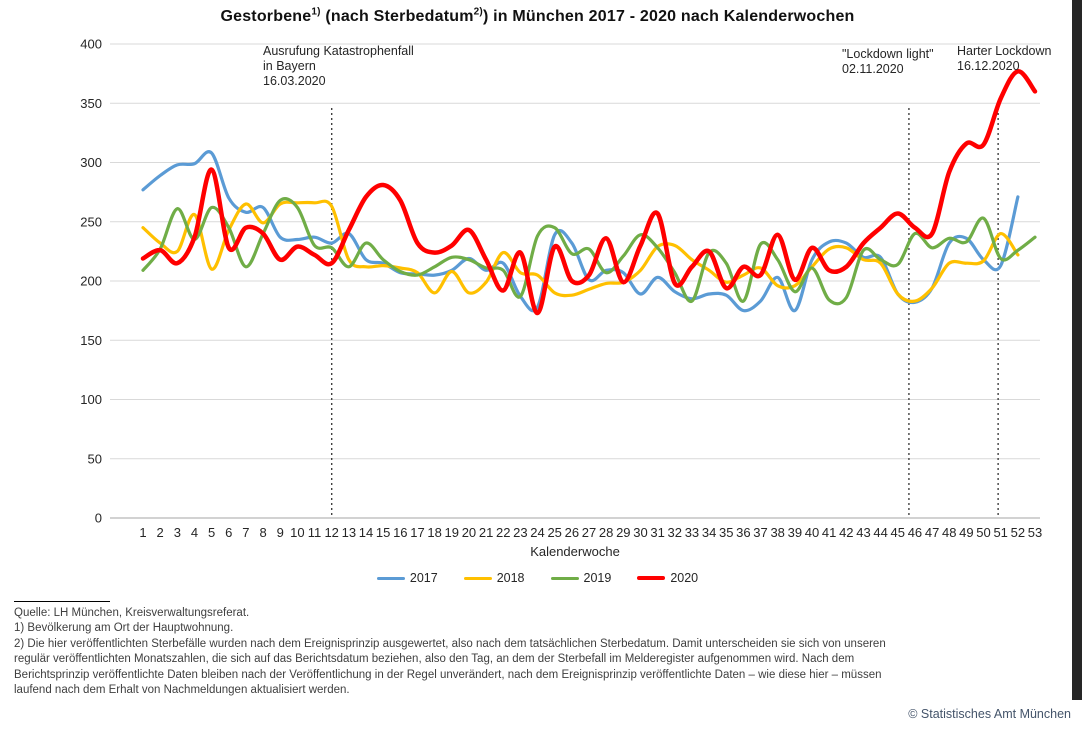 This screenshot has height=732, width=1085. Describe the element at coordinates (640, 532) in the screenshot. I see `x-tick-label-30: 30` at that location.